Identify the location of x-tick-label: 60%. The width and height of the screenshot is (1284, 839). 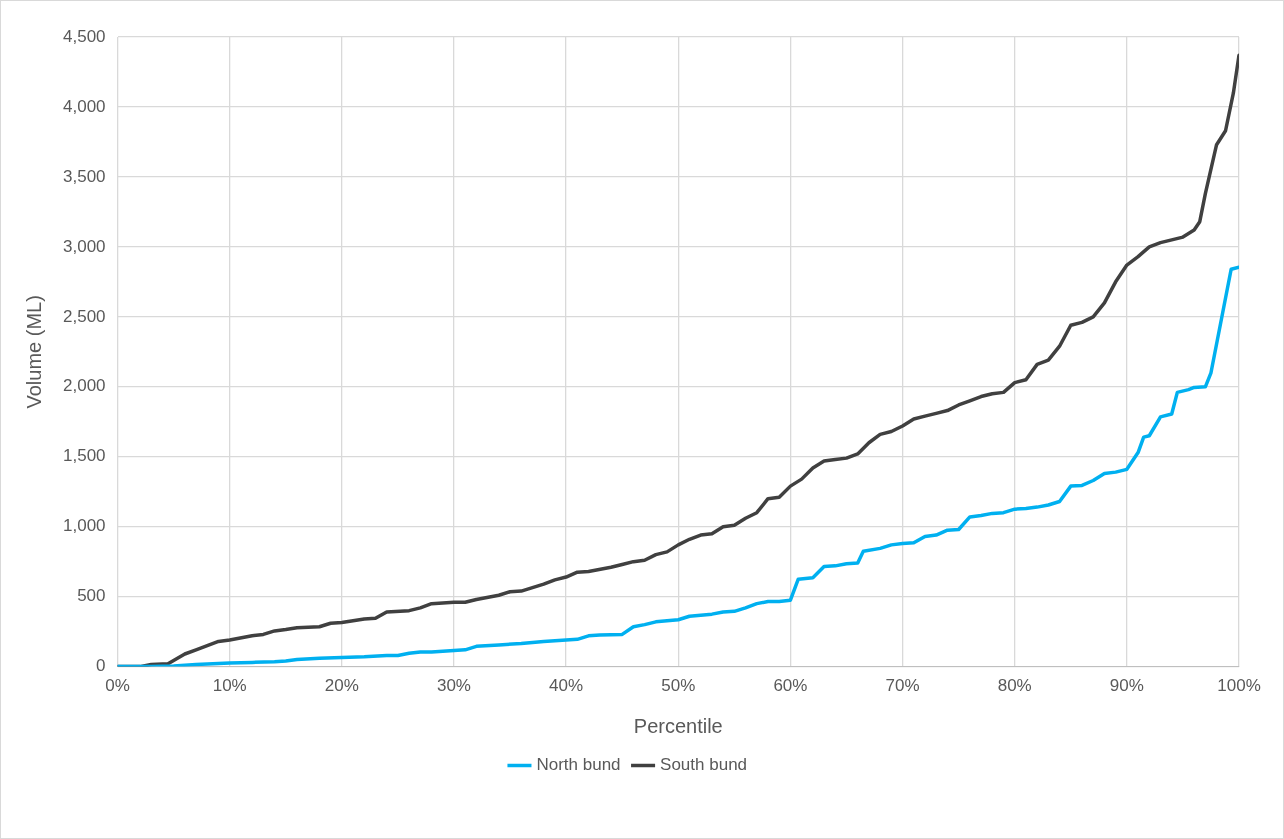
(790, 686).